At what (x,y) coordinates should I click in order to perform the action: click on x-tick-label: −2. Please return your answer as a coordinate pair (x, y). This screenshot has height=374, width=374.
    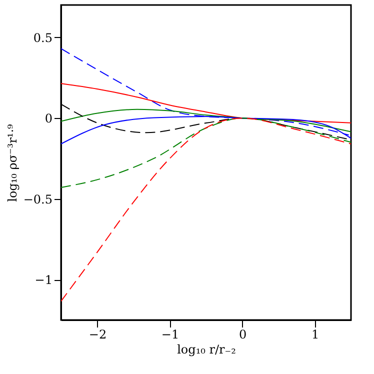
    Looking at the image, I should click on (97, 335).